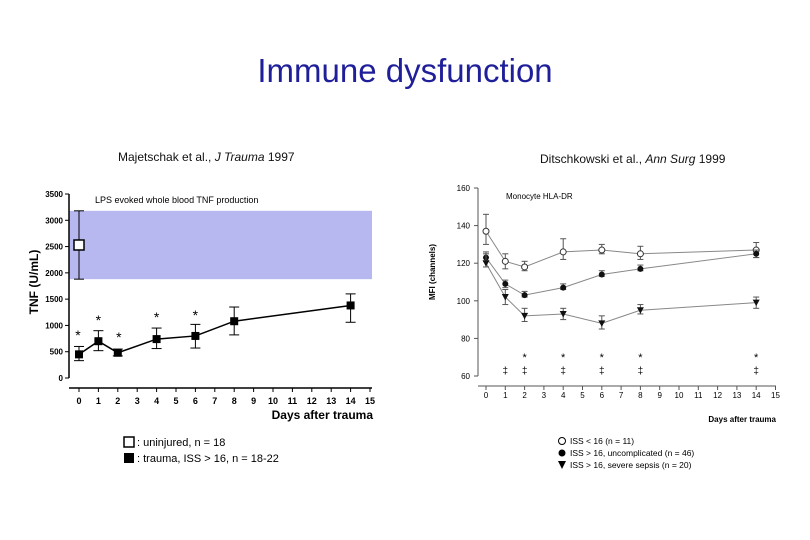 Image resolution: width=810 pixels, height=540 pixels. What do you see at coordinates (54, 247) in the screenshot?
I see `y-tick-label: 2500` at bounding box center [54, 247].